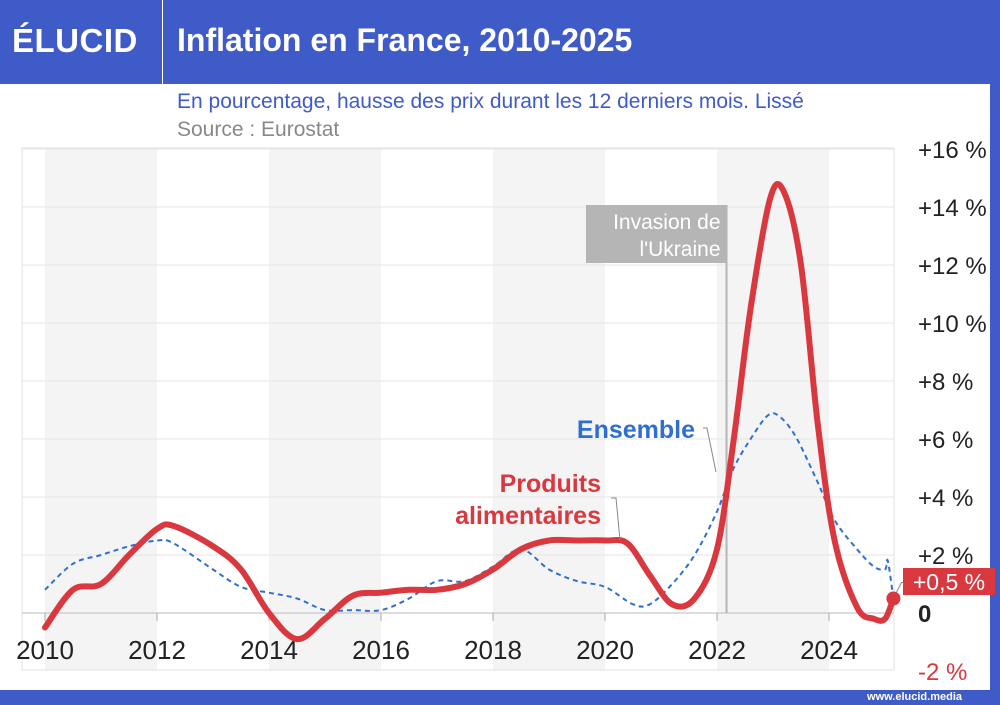 This screenshot has width=1000, height=705. I want to click on y-tick-label: +2 %, so click(945, 556).